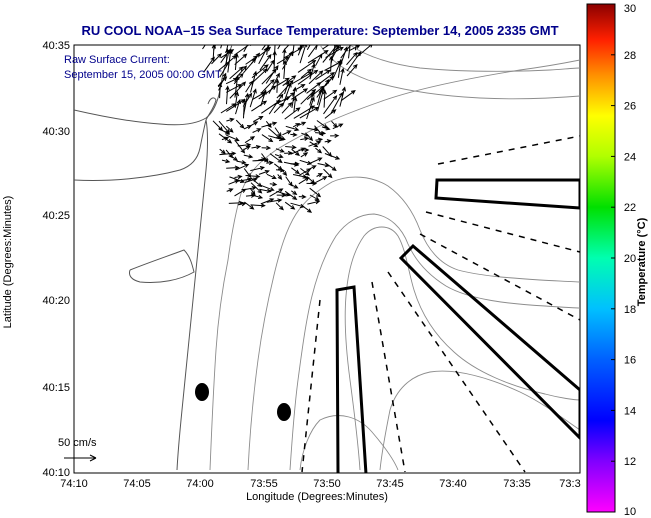 The width and height of the screenshot is (651, 518). What do you see at coordinates (517, 484) in the screenshot?
I see `x-tick-label: 73:35` at bounding box center [517, 484].